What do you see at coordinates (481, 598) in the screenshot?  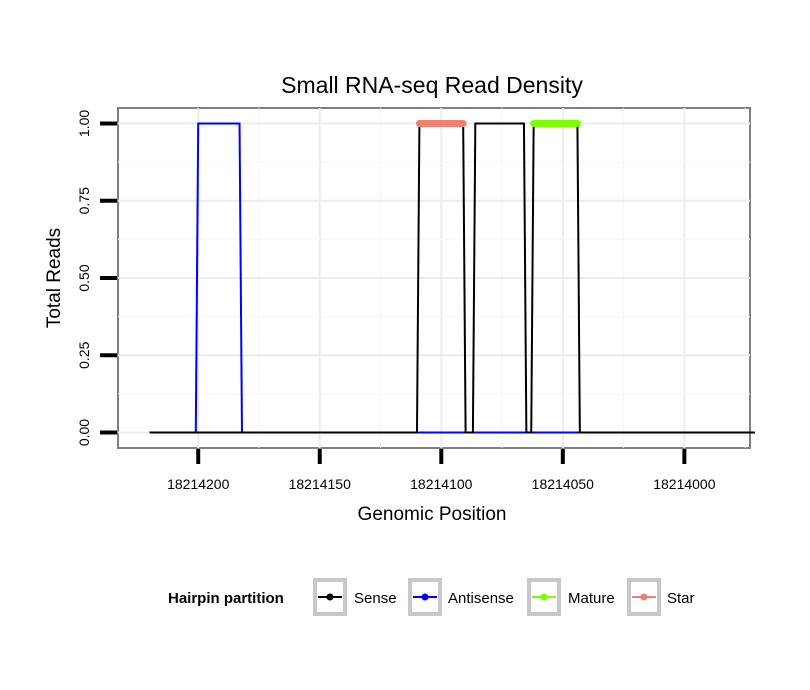 I see `legend-label: Antisense` at bounding box center [481, 598].